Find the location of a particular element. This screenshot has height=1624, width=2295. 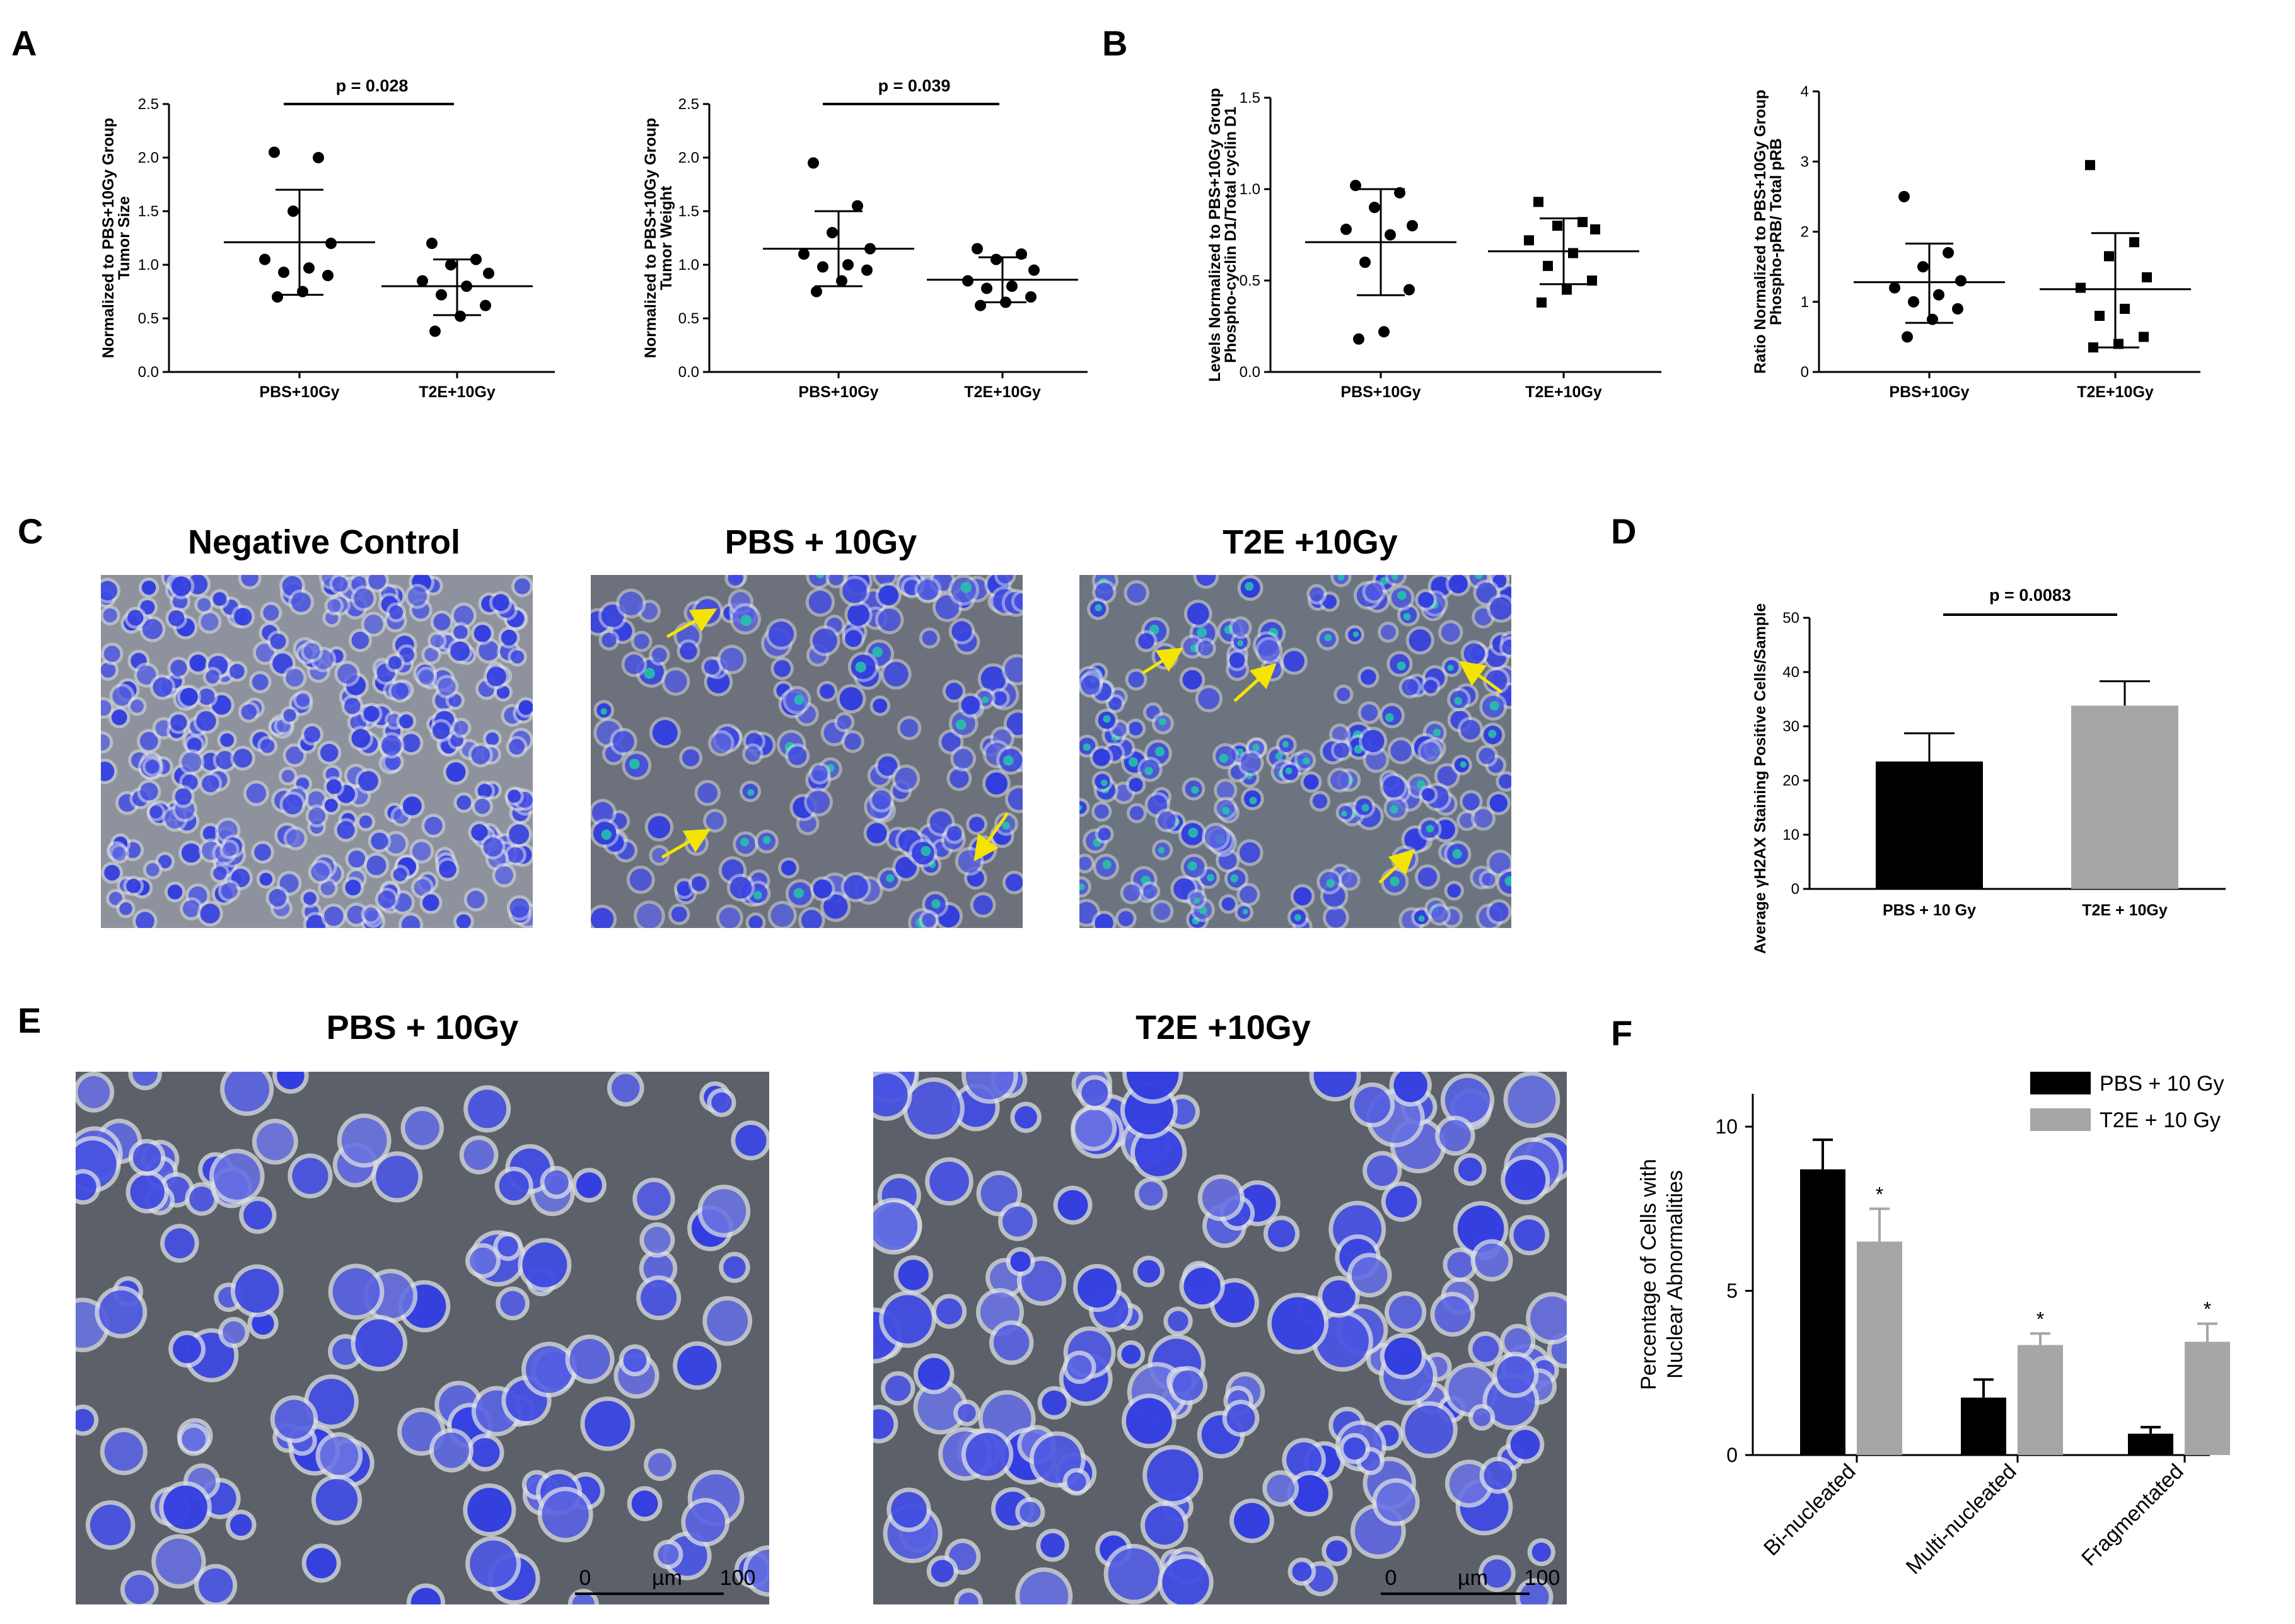

y-tick-label: 0.0 is located at coordinates (148, 372).